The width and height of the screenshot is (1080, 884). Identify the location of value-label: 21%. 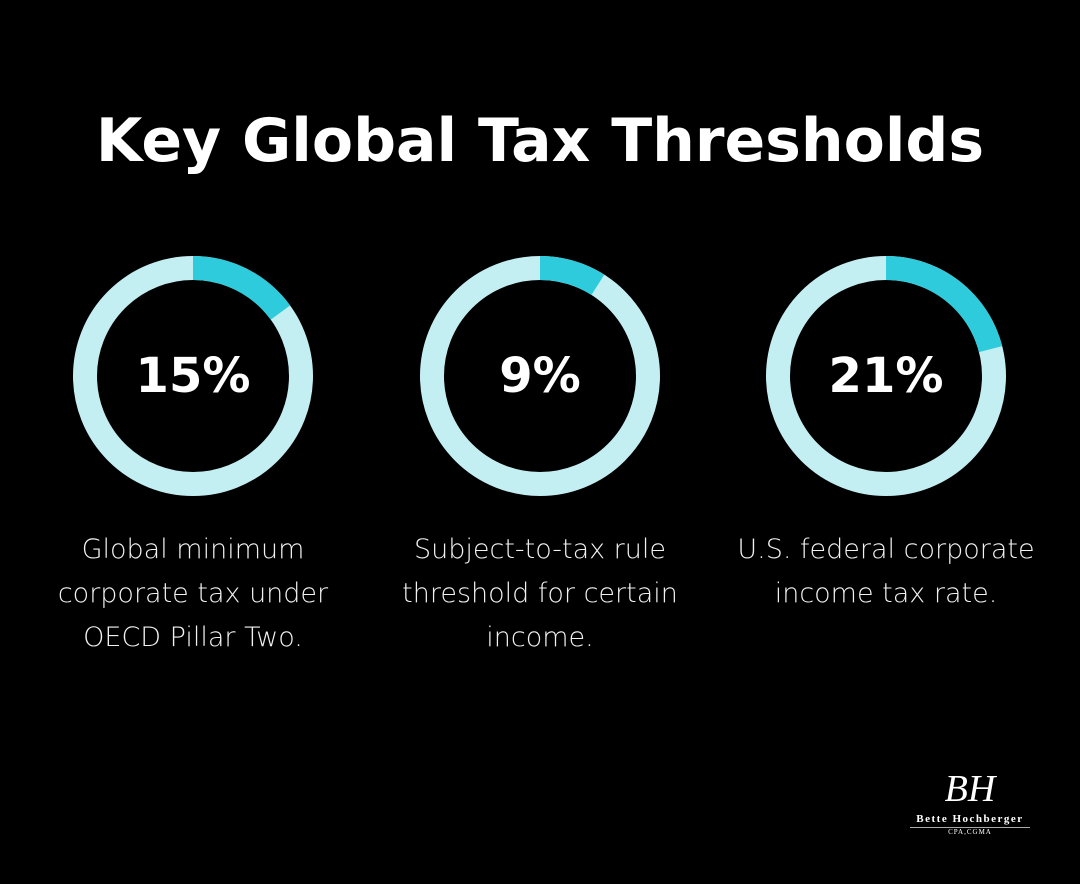
(886, 376).